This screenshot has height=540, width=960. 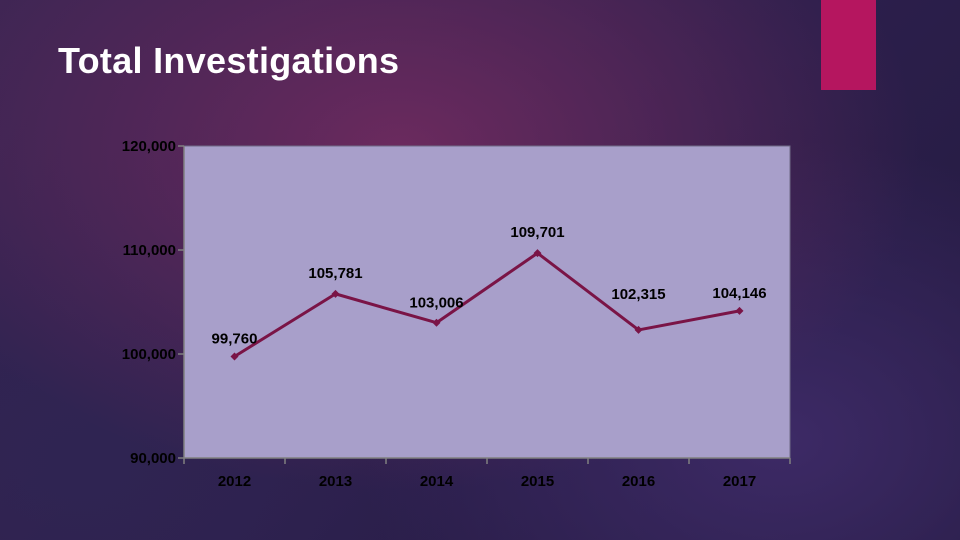 What do you see at coordinates (335, 273) in the screenshot?
I see `data-label: 105,781` at bounding box center [335, 273].